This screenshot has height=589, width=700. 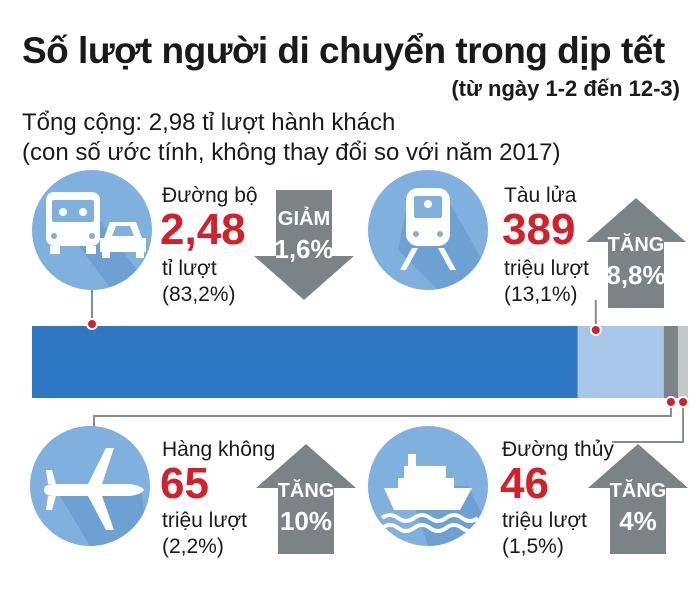 What do you see at coordinates (343, 50) in the screenshot?
I see `chart-title: Số lượt người di chuyển trong dịp tết` at bounding box center [343, 50].